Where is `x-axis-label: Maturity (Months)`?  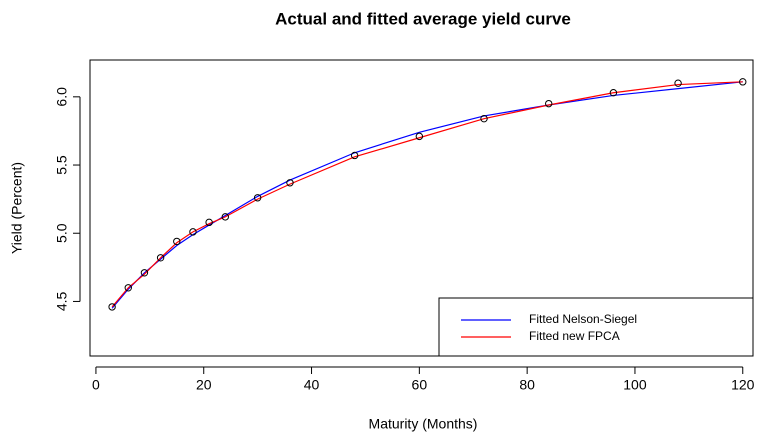
x-axis-label: Maturity (Months) is located at coordinates (423, 424).